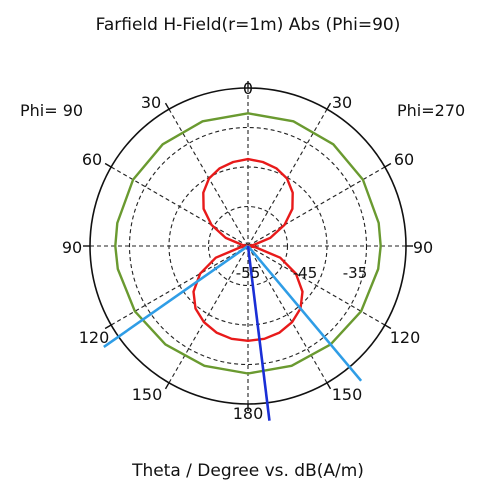 This screenshot has height=485, width=490. What do you see at coordinates (94, 337) in the screenshot?
I see `angle-tick-120-left: 120` at bounding box center [94, 337].